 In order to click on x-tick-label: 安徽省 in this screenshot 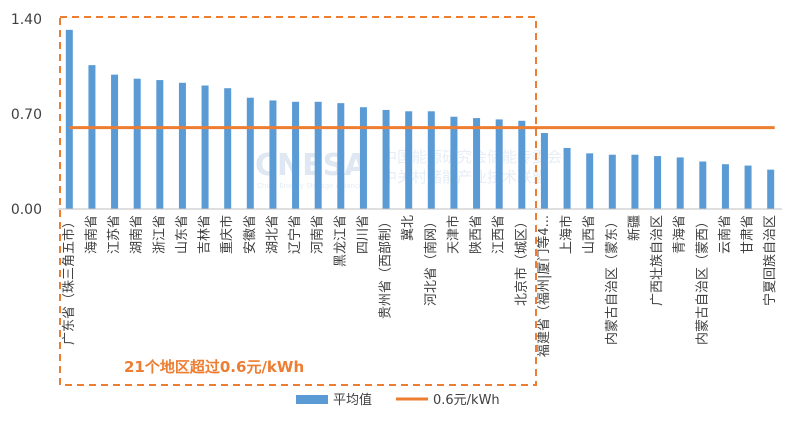, I will do `click(250, 234)`.